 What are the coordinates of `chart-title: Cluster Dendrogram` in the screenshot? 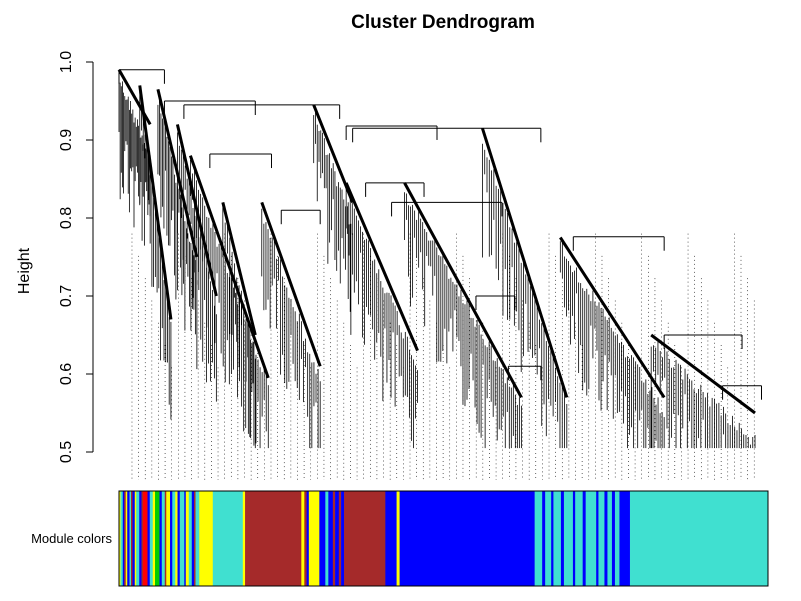 It's located at (443, 22).